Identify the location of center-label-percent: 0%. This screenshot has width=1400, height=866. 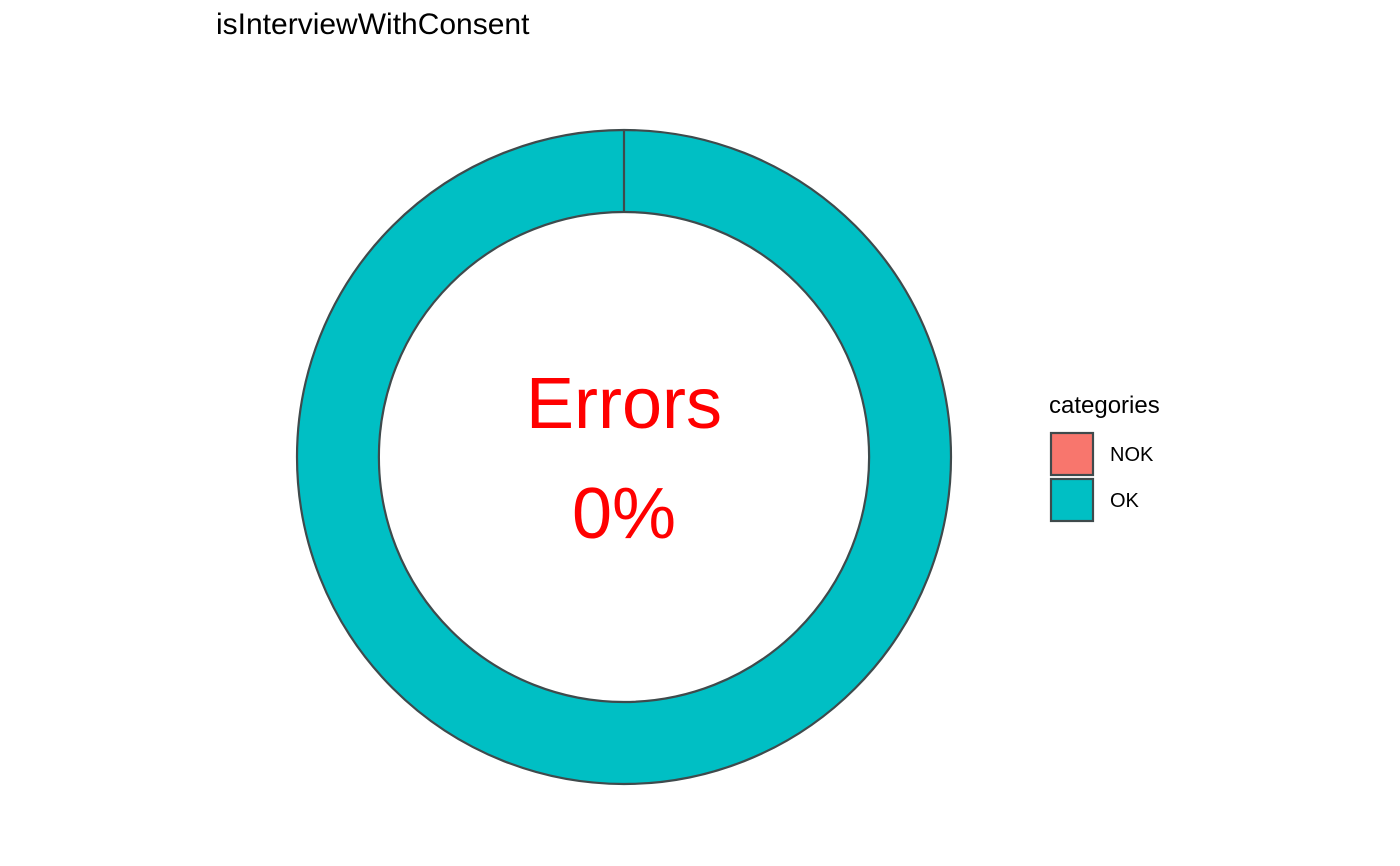
(624, 514).